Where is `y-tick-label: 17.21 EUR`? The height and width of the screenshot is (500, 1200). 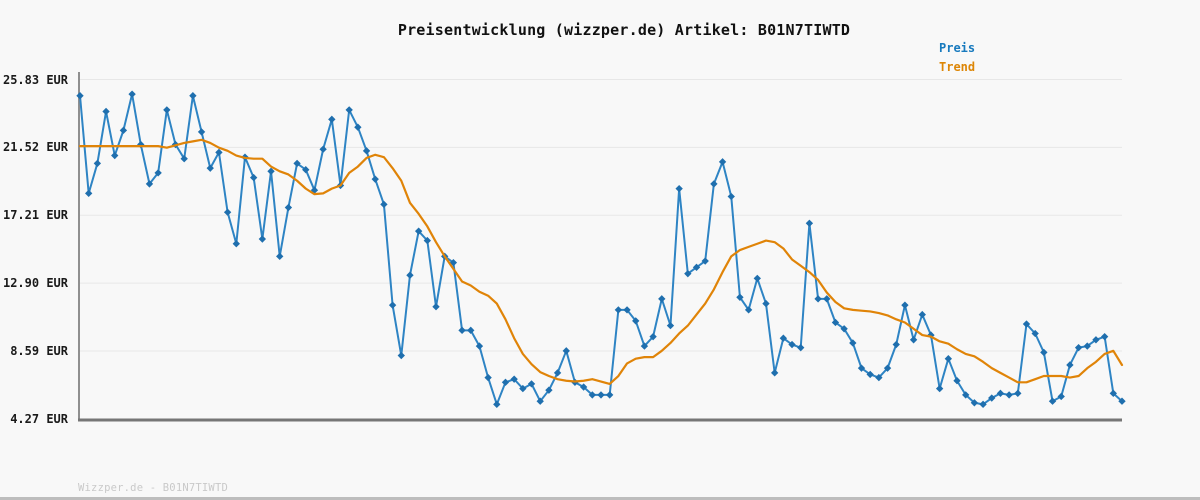 y-tick-label: 17.21 EUR is located at coordinates (35, 215).